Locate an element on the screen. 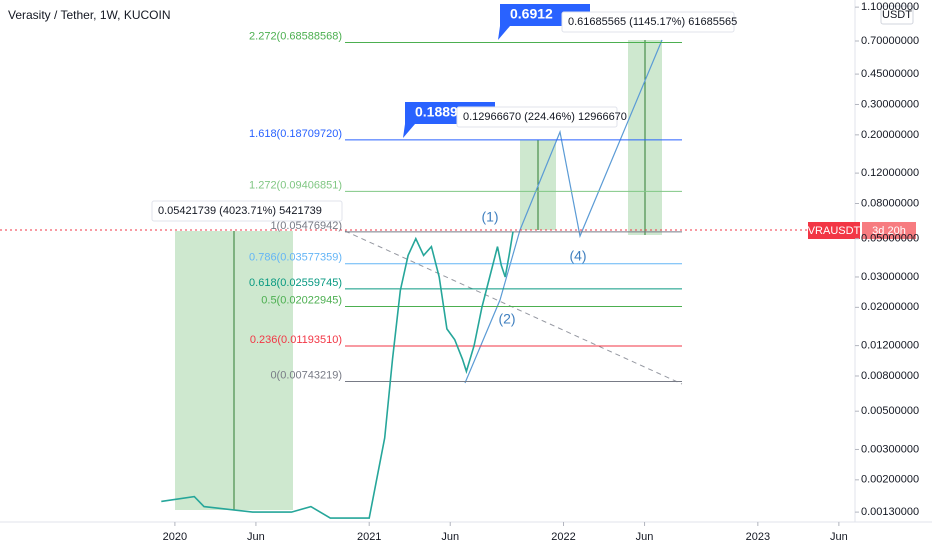  y-tick-label: 0.00300000 is located at coordinates (890, 449).